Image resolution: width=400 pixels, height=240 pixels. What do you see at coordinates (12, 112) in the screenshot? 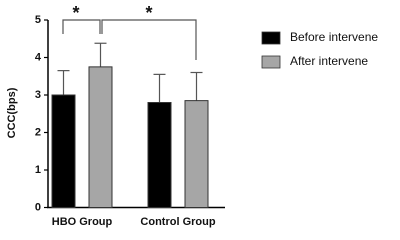
I see `y-axis-label: CCC(bps)` at bounding box center [12, 112].